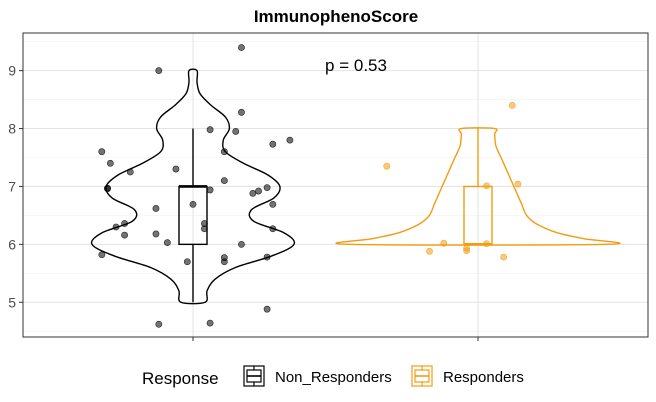 The image size is (656, 402). I want to click on y-tick-label: 7, so click(12, 186).